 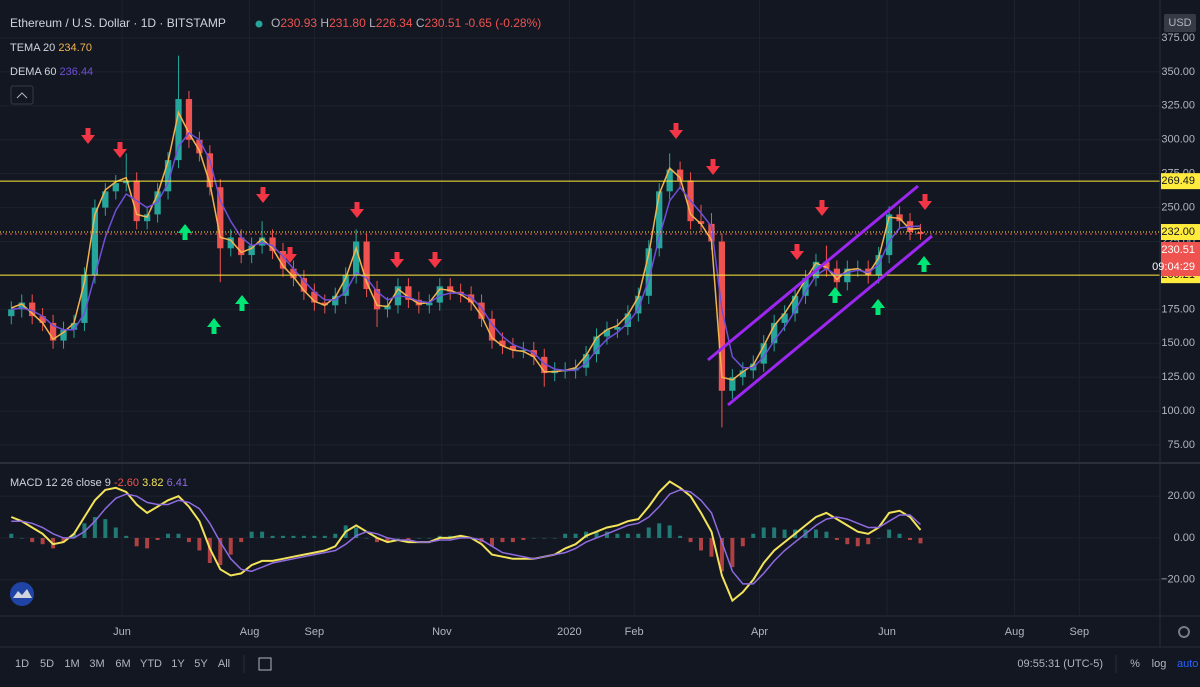 I want to click on currency-badge, so click(x=1180, y=23).